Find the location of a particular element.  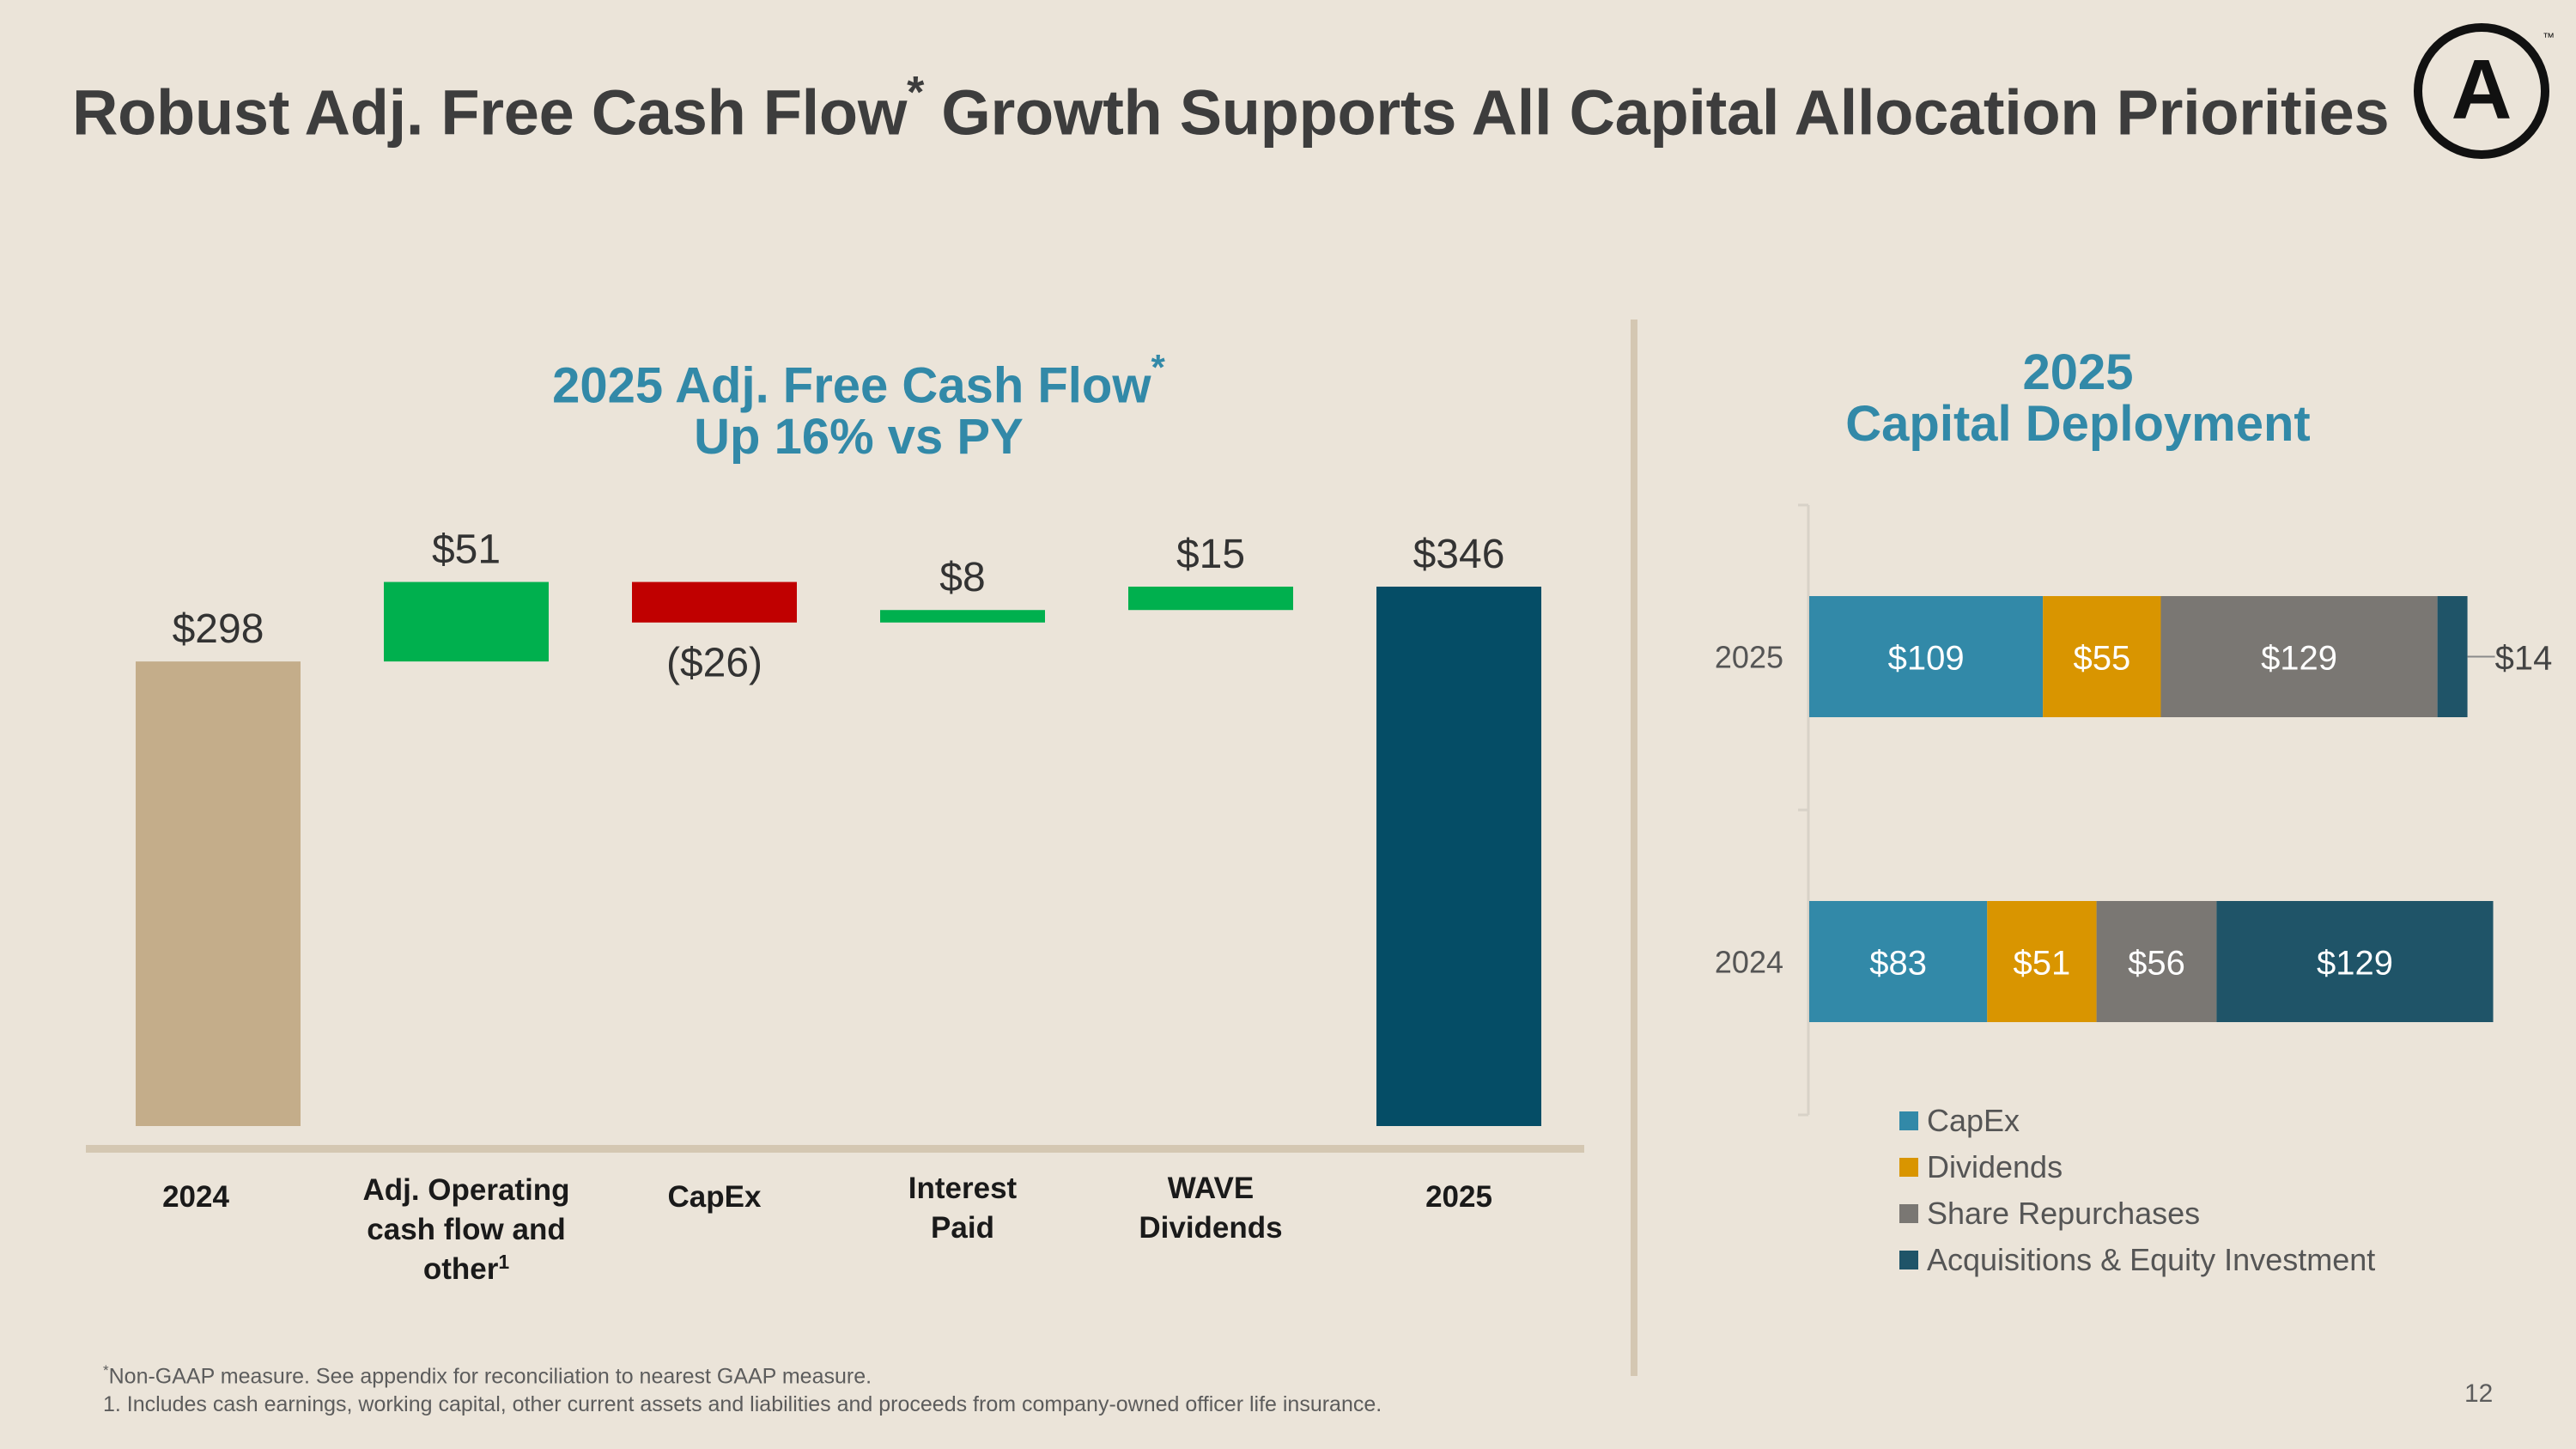

deployment-value-label-2024-acquisitions-equity-investment: $129 is located at coordinates (2355, 964).